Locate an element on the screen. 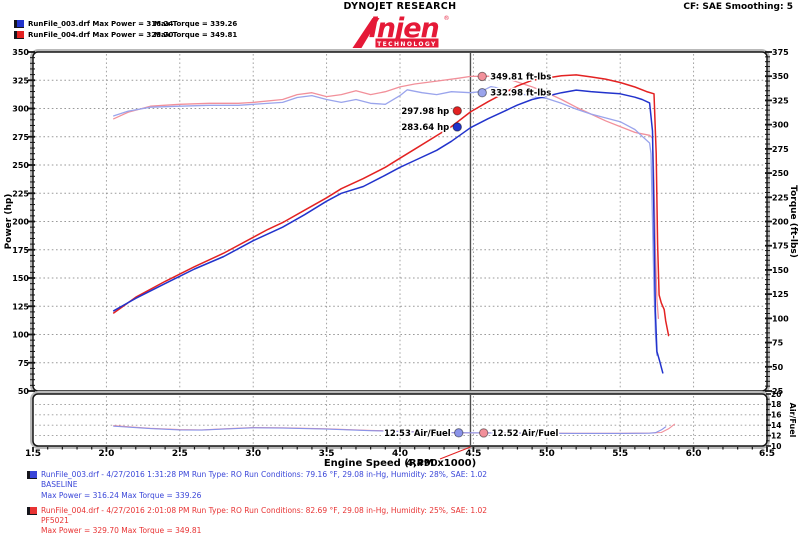  svg-text: 20 is located at coordinates (776, 394).